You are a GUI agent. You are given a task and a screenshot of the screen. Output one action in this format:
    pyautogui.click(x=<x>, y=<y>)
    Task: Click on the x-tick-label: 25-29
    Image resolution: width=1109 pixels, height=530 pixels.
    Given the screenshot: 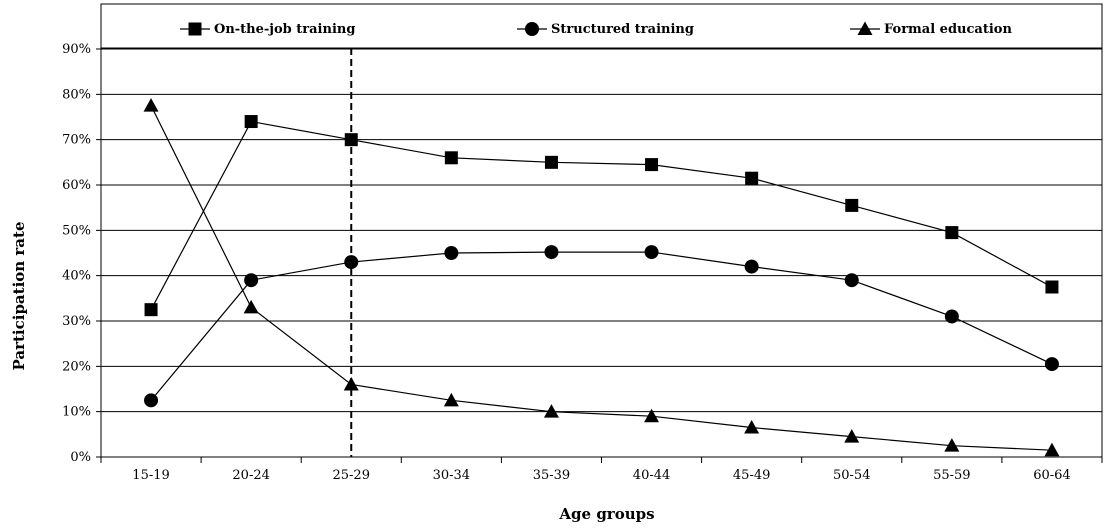 What is the action you would take?
    pyautogui.click(x=351, y=475)
    